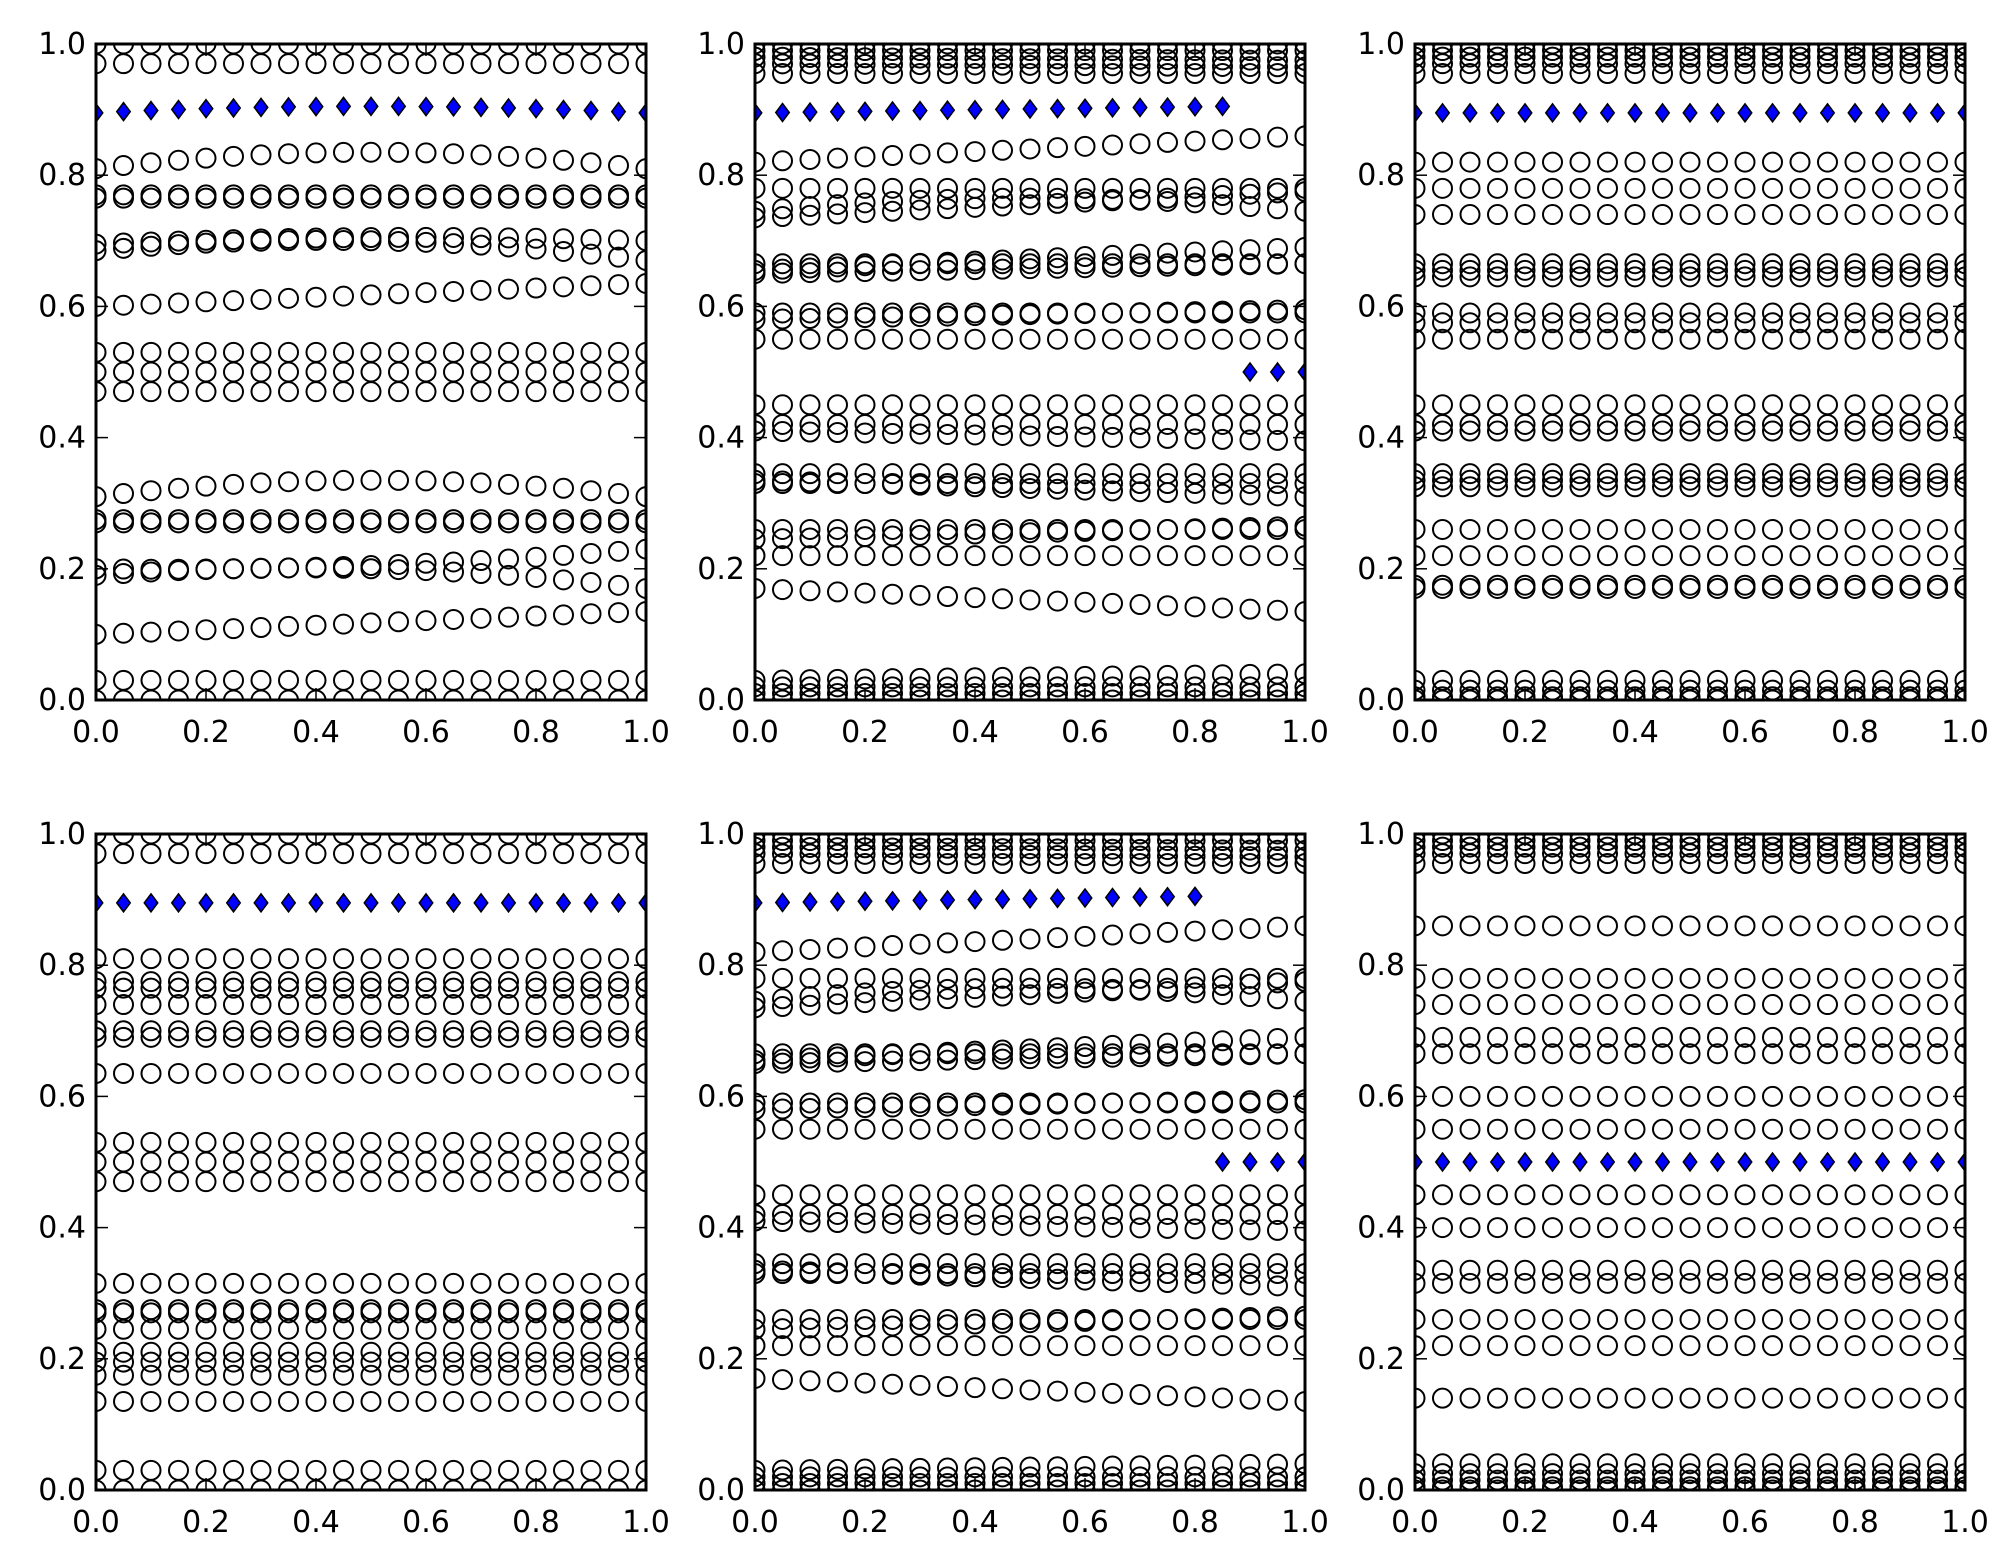  I want to click on y-tick-label: 0.2, so click(1381, 569).